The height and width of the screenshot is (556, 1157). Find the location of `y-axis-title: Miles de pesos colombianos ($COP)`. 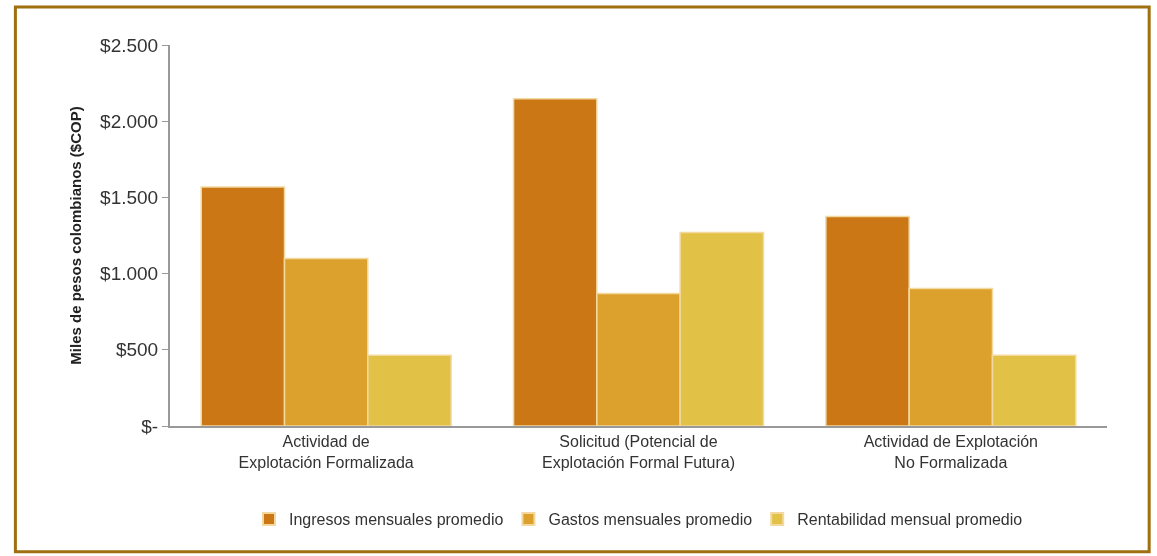

y-axis-title: Miles de pesos colombianos ($COP) is located at coordinates (75, 235).